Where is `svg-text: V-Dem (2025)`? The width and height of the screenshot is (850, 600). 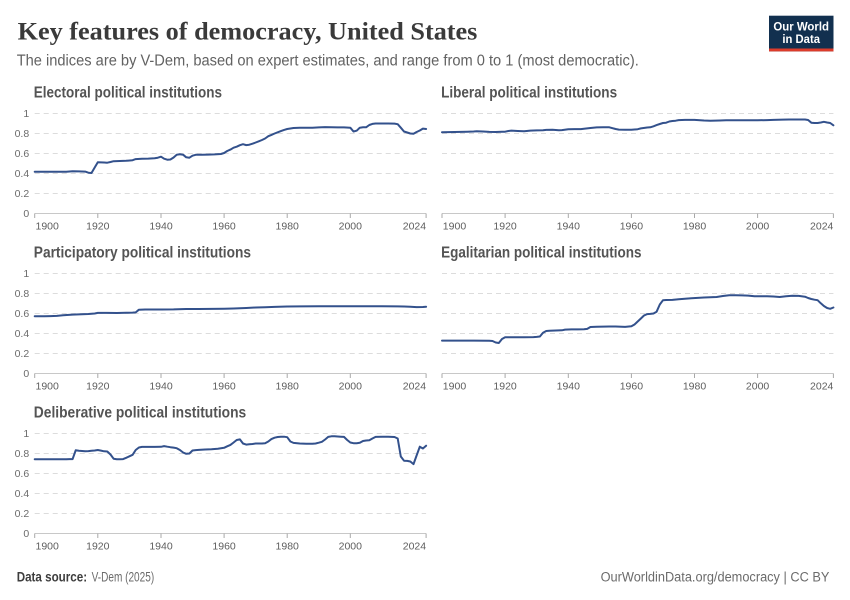
svg-text: V-Dem (2025) is located at coordinates (123, 576).